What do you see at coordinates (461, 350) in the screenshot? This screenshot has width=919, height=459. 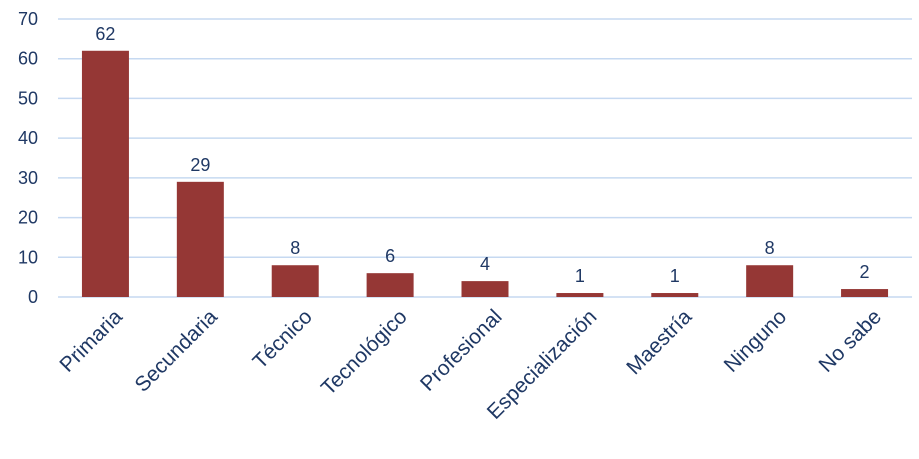 I see `category-label: Profesional` at bounding box center [461, 350].